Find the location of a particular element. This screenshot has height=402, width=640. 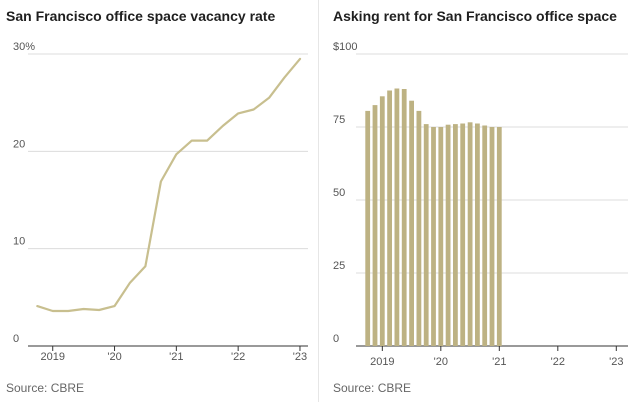

vacancy-y-tick-label: 10 is located at coordinates (19, 242).